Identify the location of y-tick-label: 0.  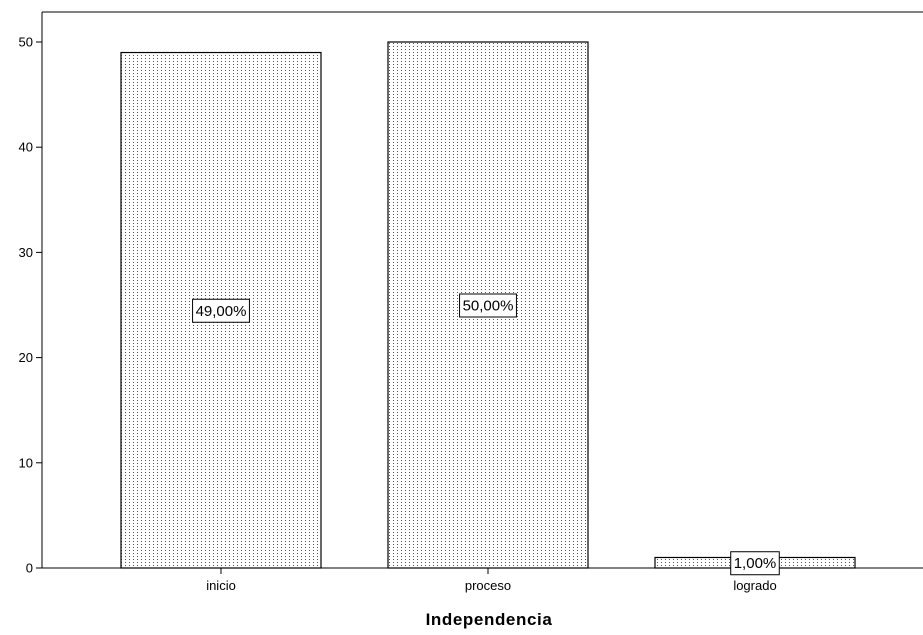
(29, 568).